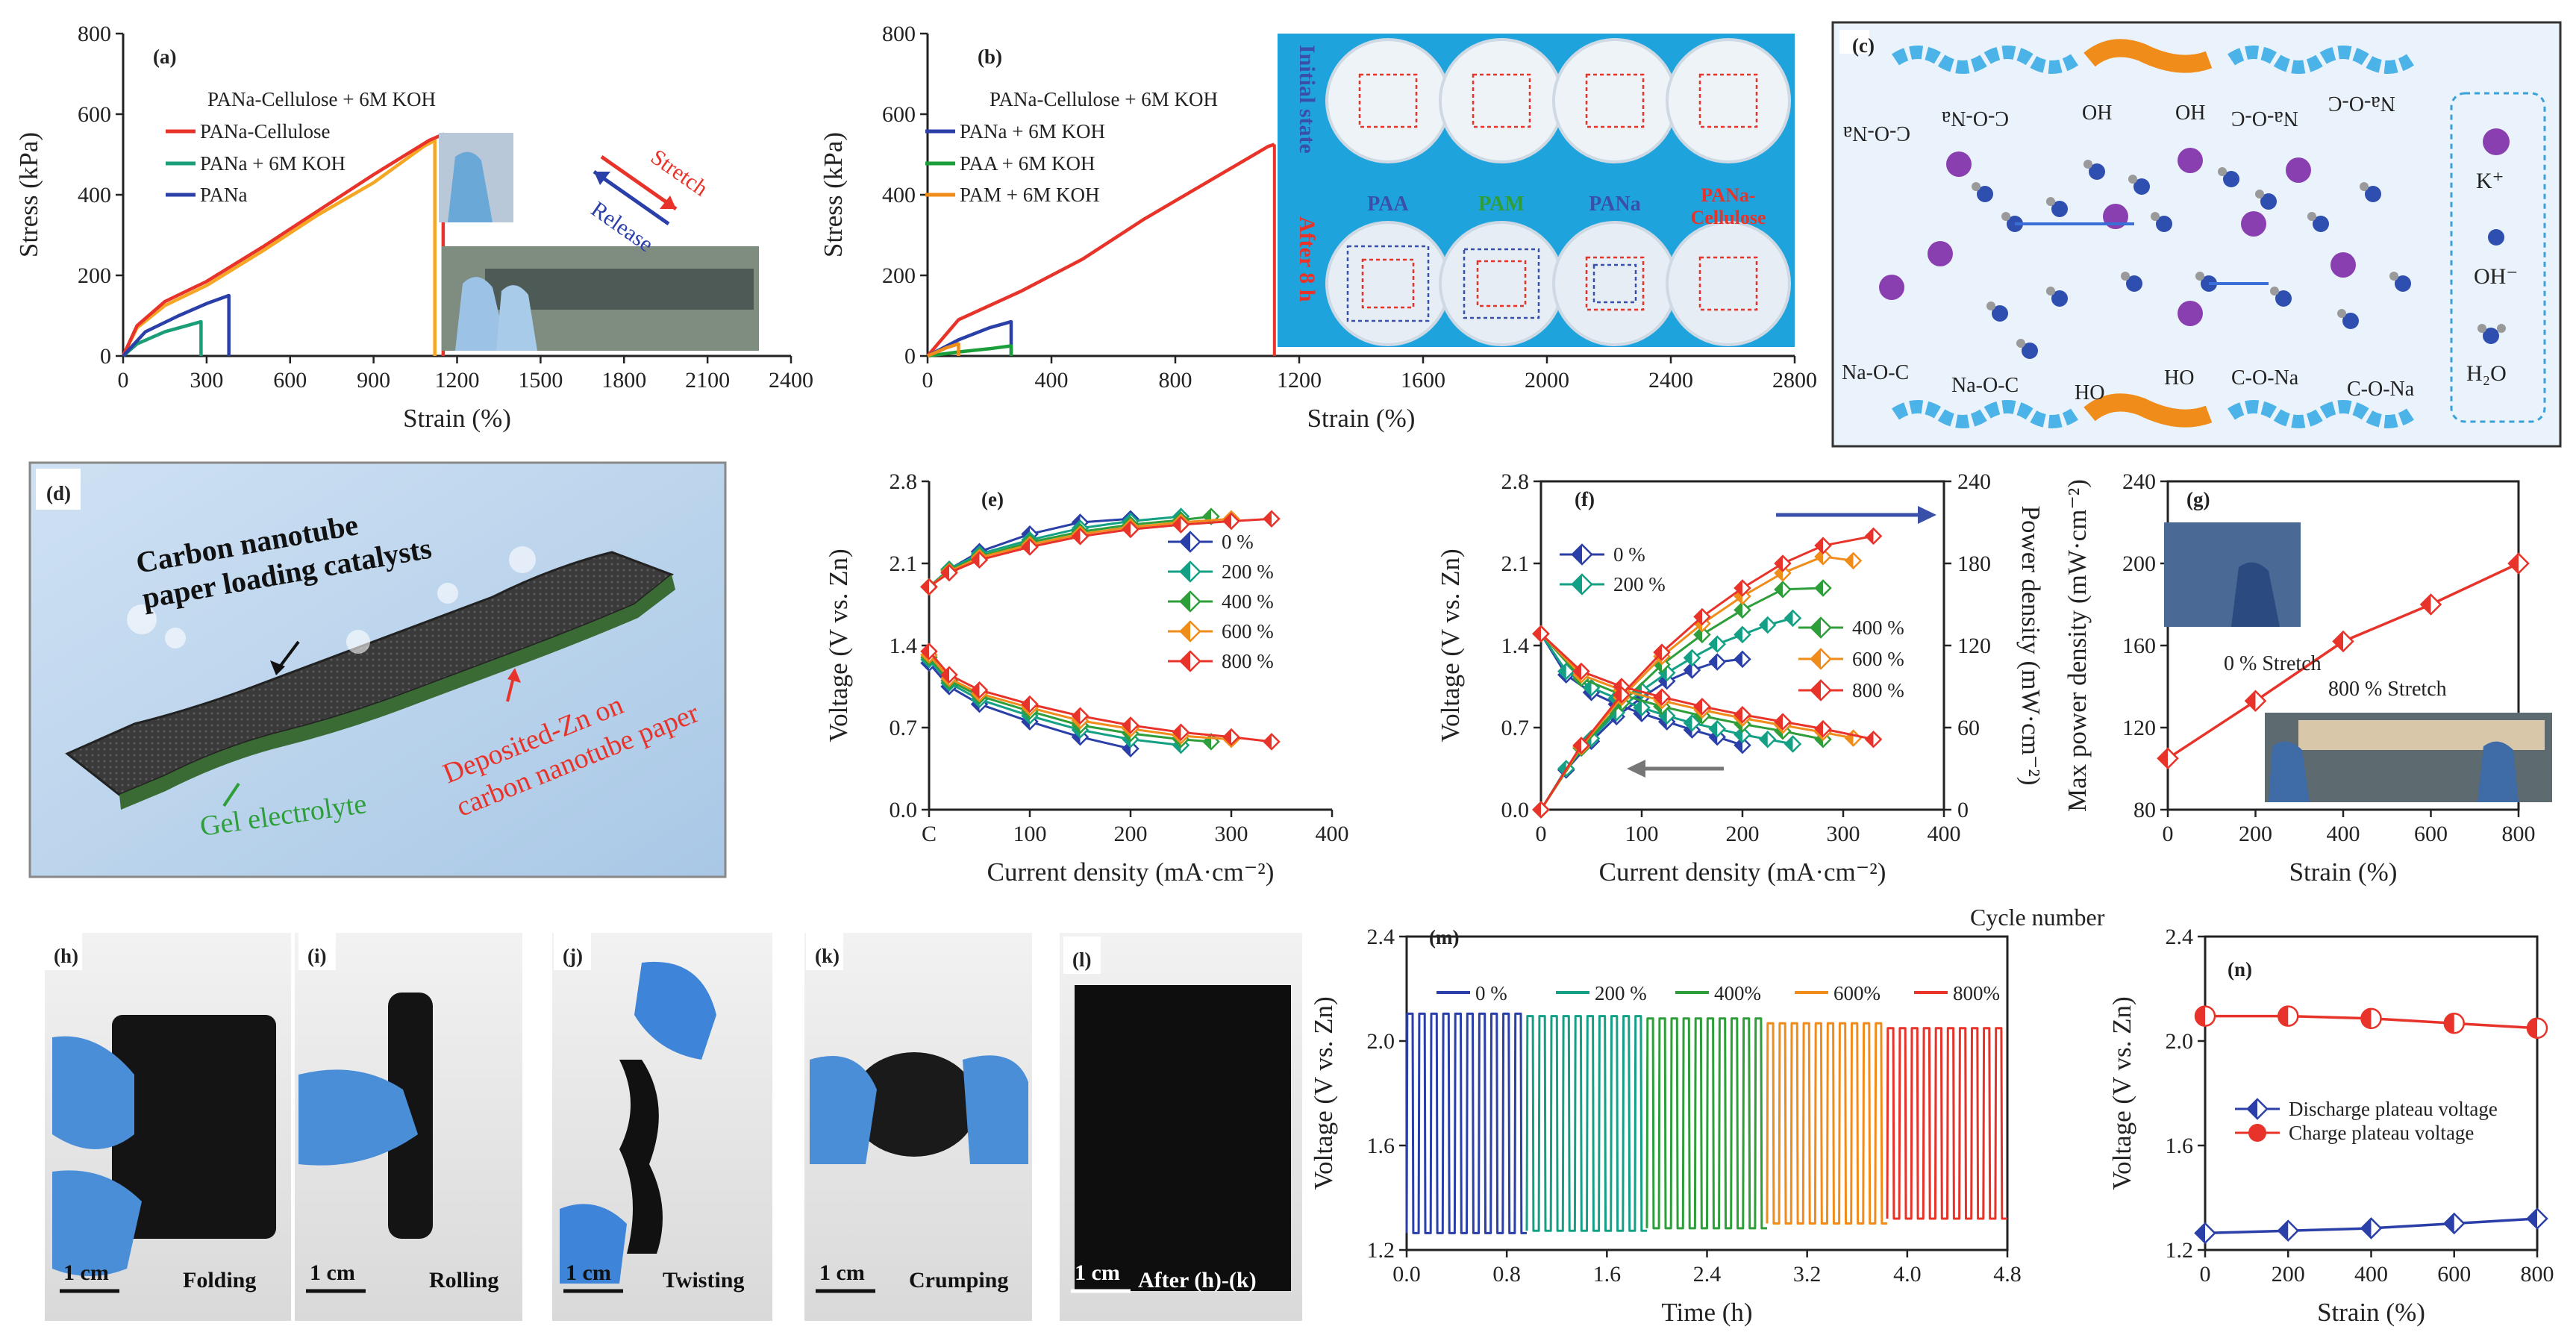 The image size is (2576, 1344). I want to click on gel-disk-pam-after, so click(1501, 283).